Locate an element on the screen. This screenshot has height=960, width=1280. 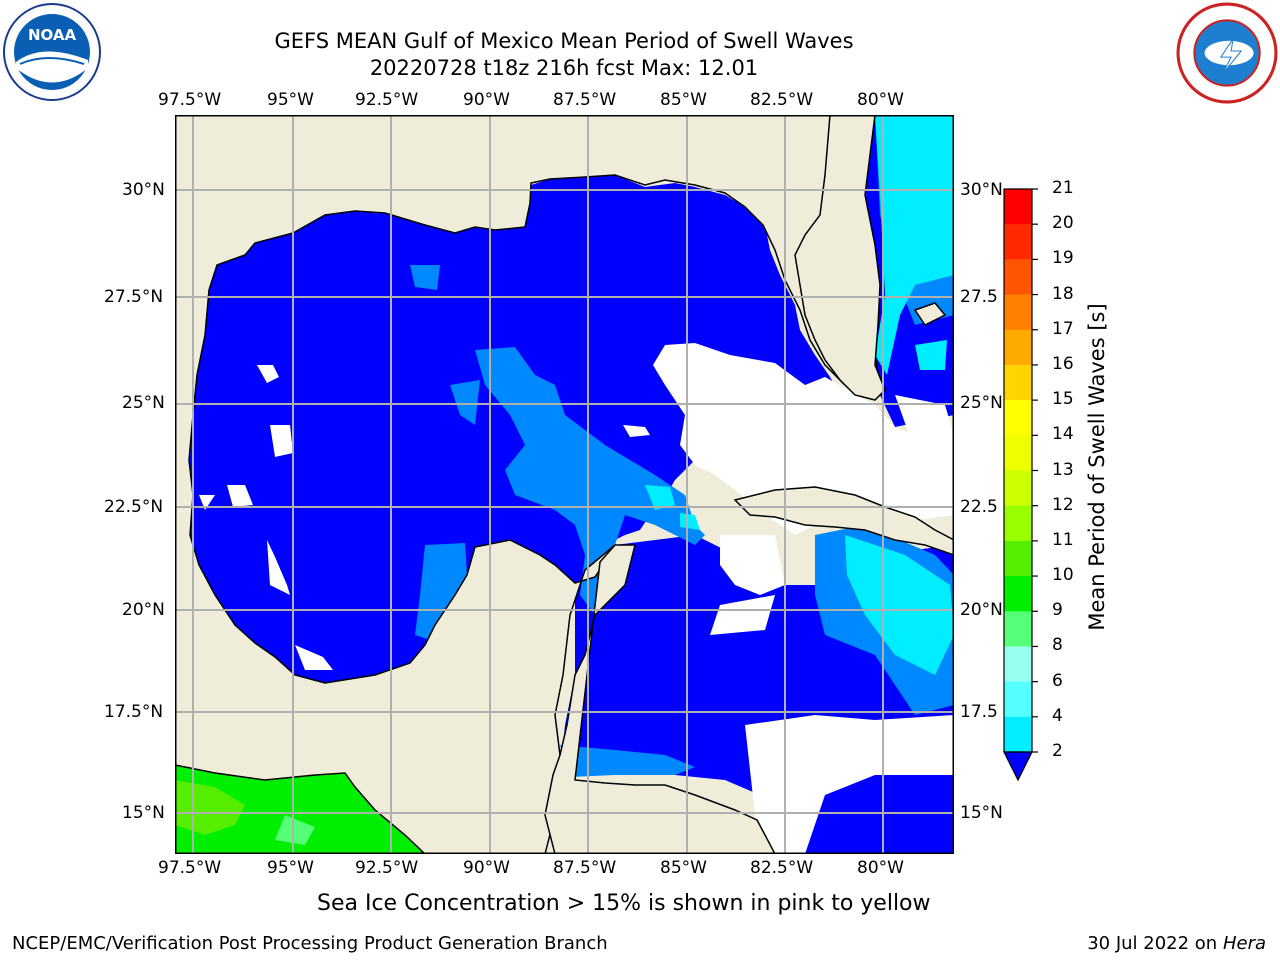
colorbar-tick-label: 4 is located at coordinates (1057, 715).